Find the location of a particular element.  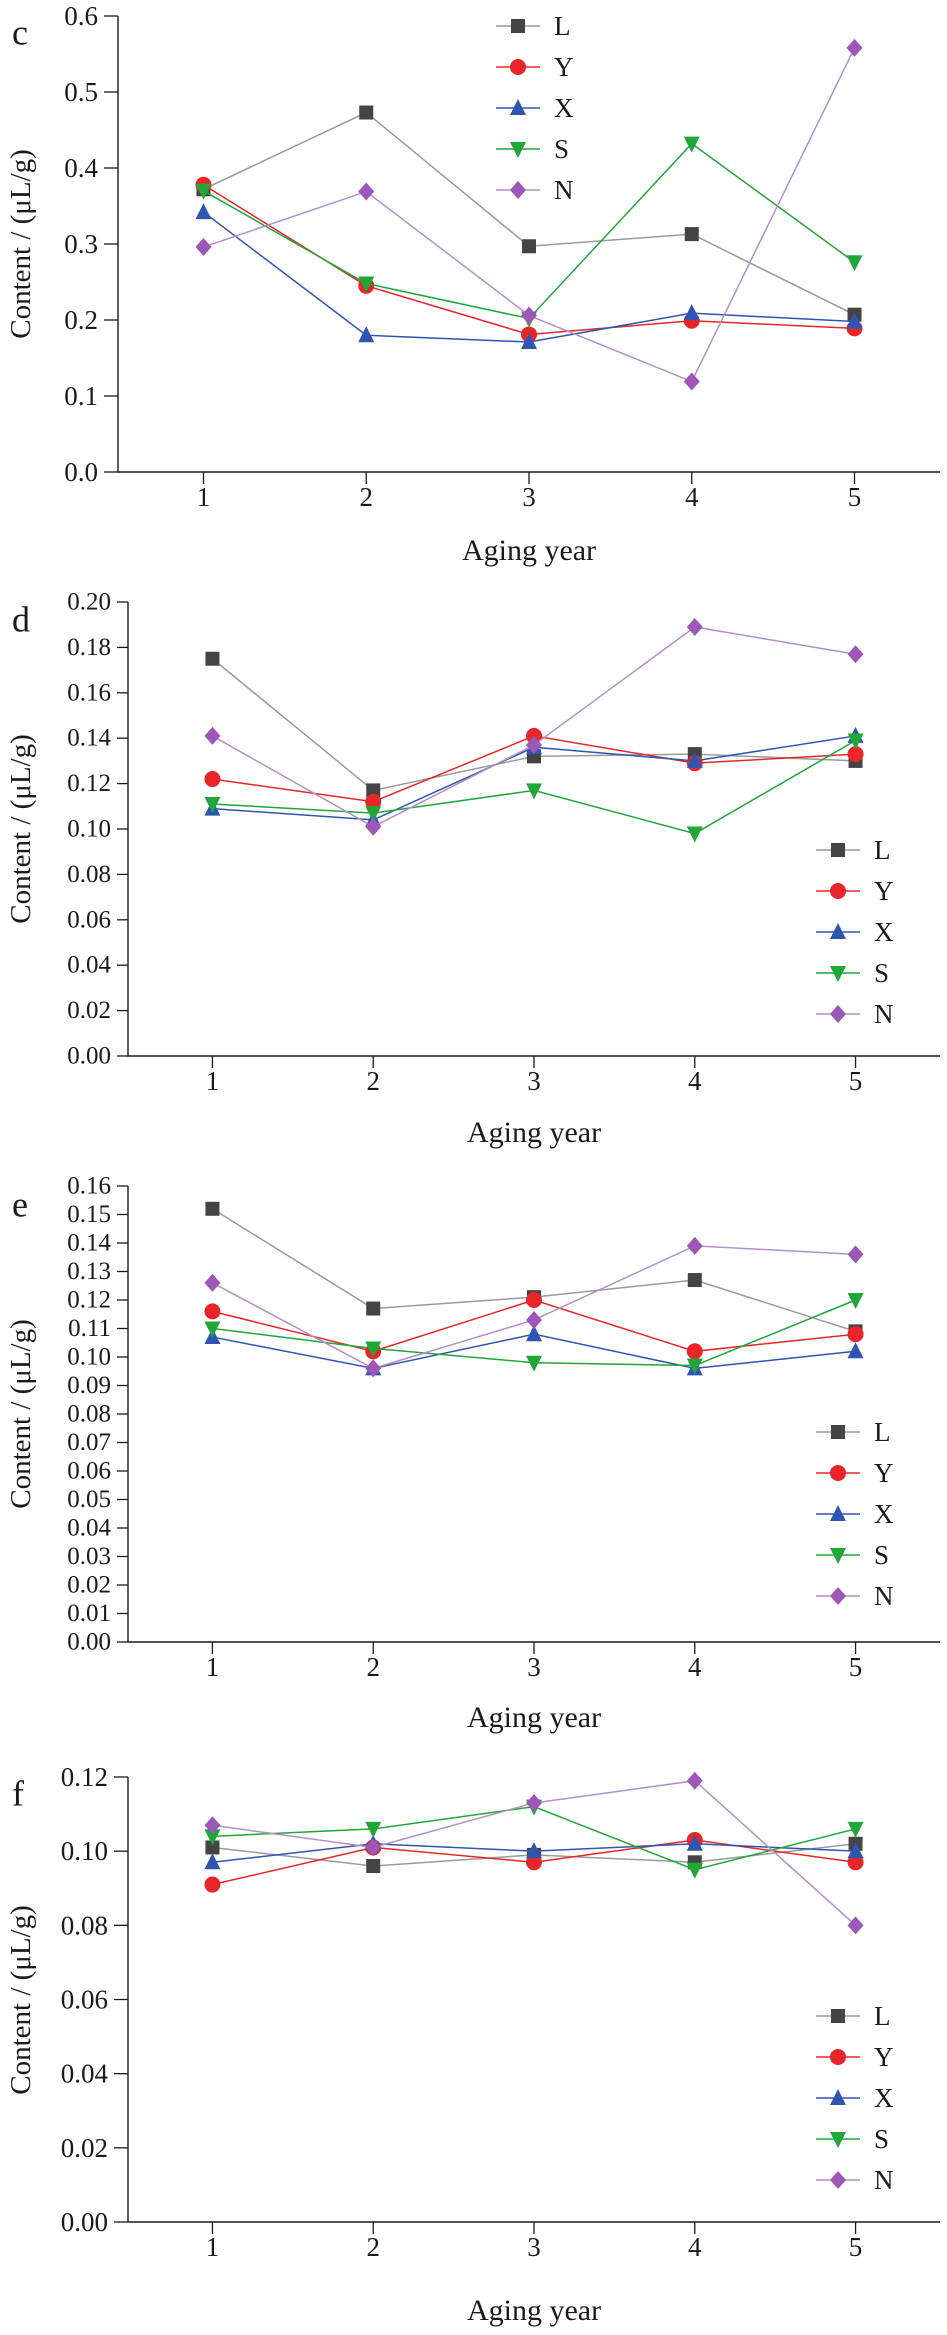

legend-item-X: X is located at coordinates (535, 108).